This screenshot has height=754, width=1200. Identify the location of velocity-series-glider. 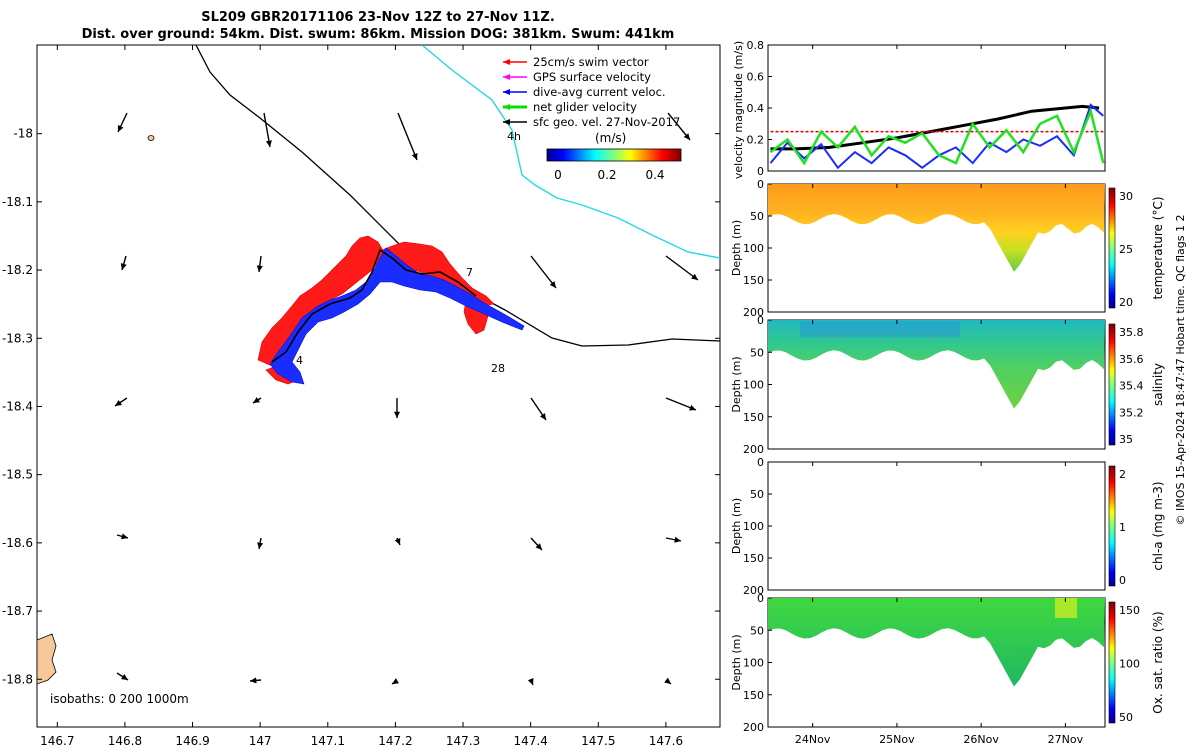
(937, 136).